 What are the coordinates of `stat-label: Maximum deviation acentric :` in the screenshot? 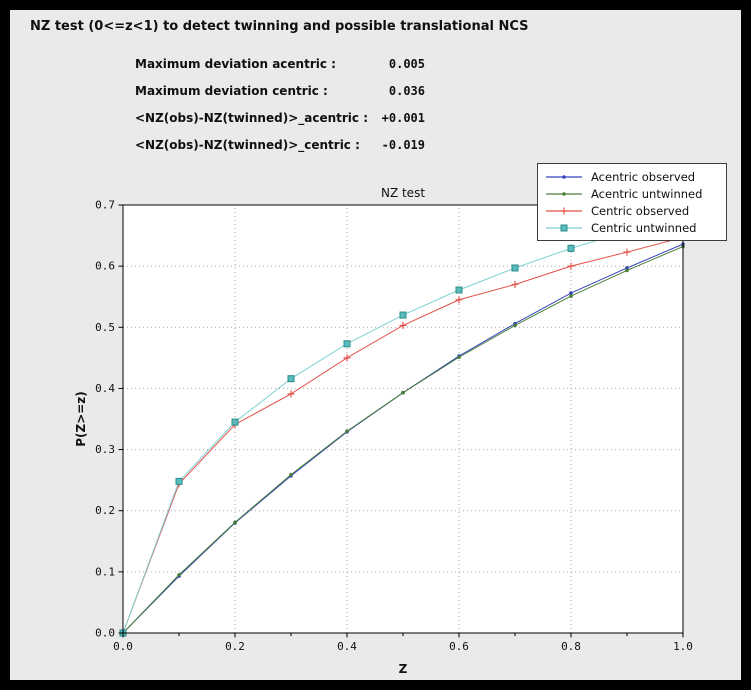 It's located at (235, 63).